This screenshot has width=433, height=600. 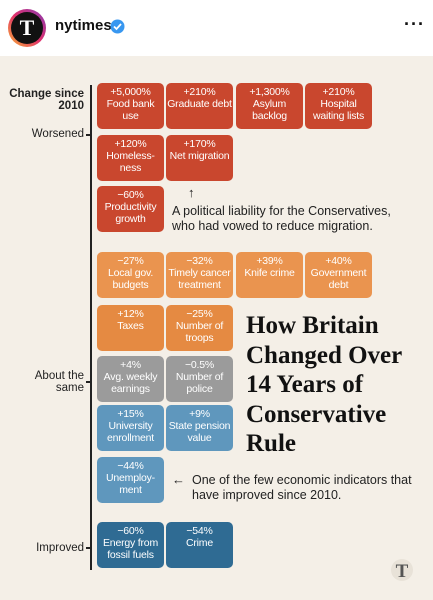 I want to click on tile-label: Productivity growth, so click(x=130, y=213).